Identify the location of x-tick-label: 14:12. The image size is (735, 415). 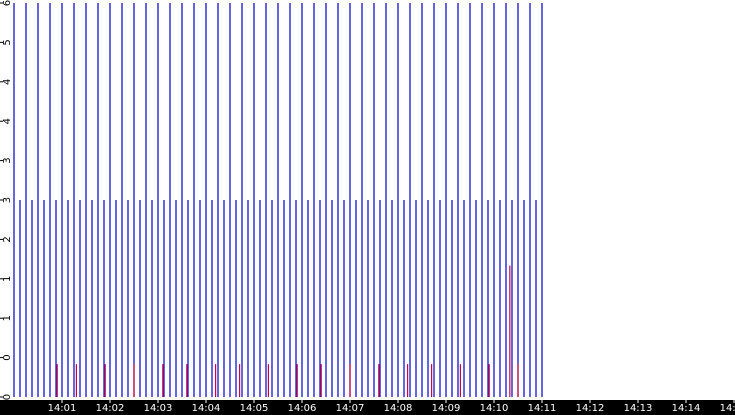
(590, 408).